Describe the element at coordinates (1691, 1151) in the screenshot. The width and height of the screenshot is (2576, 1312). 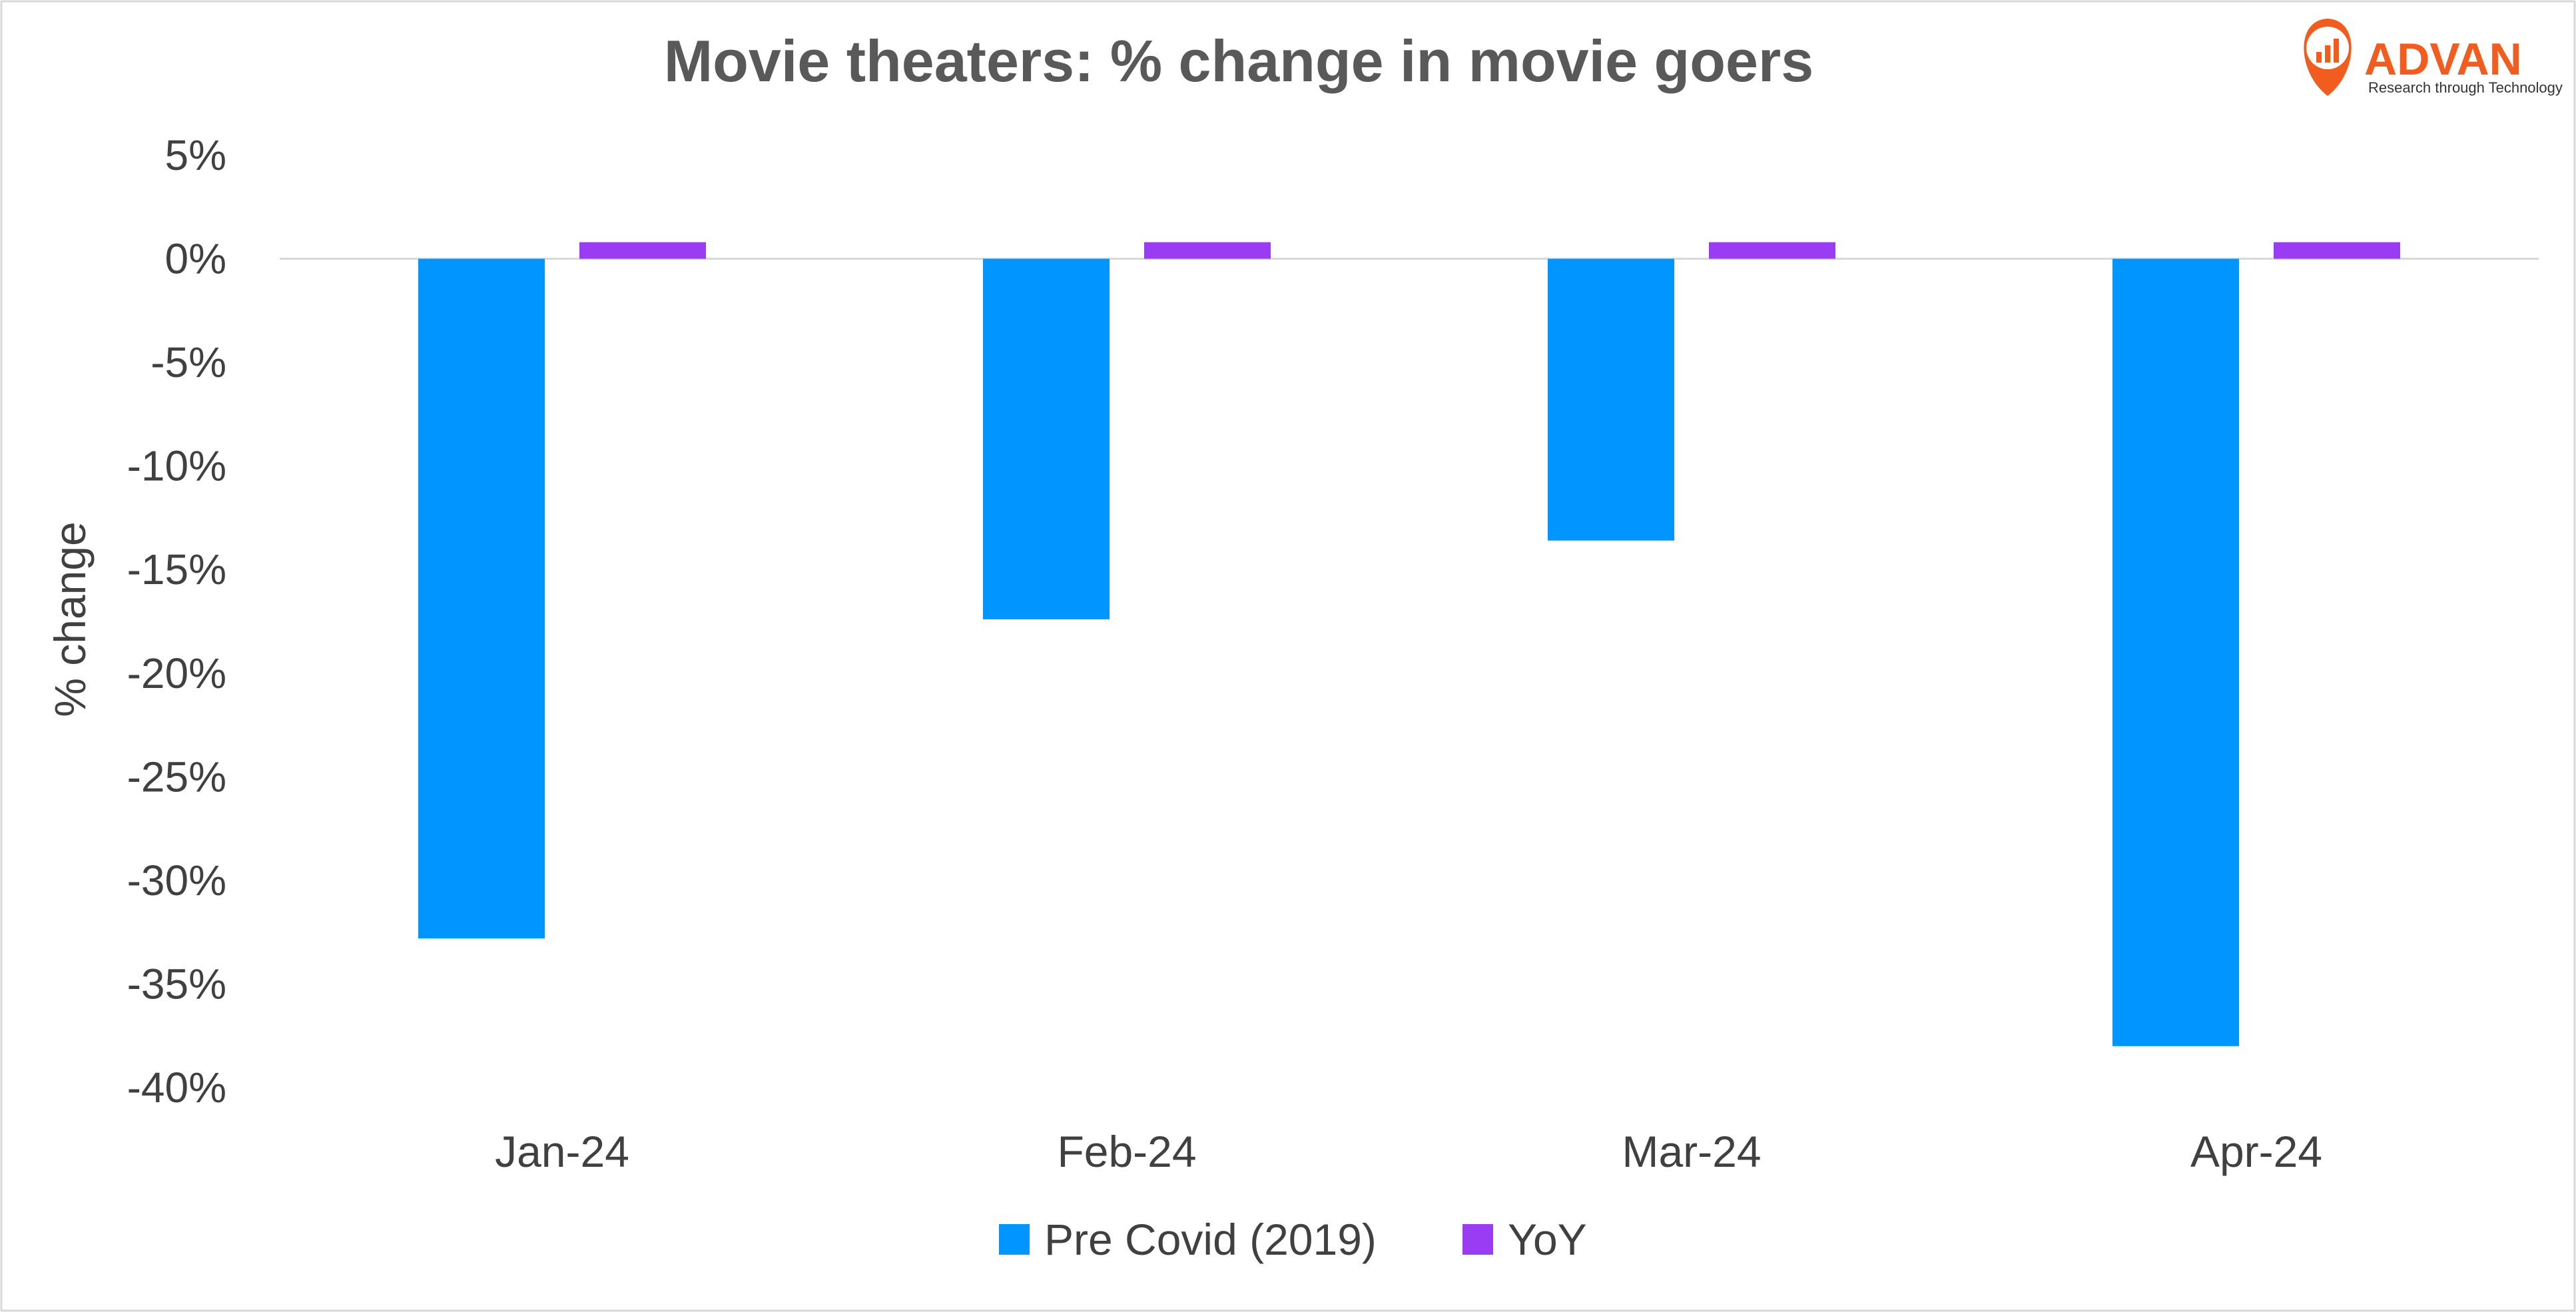
I see `x-tick-label: Mar-24` at that location.